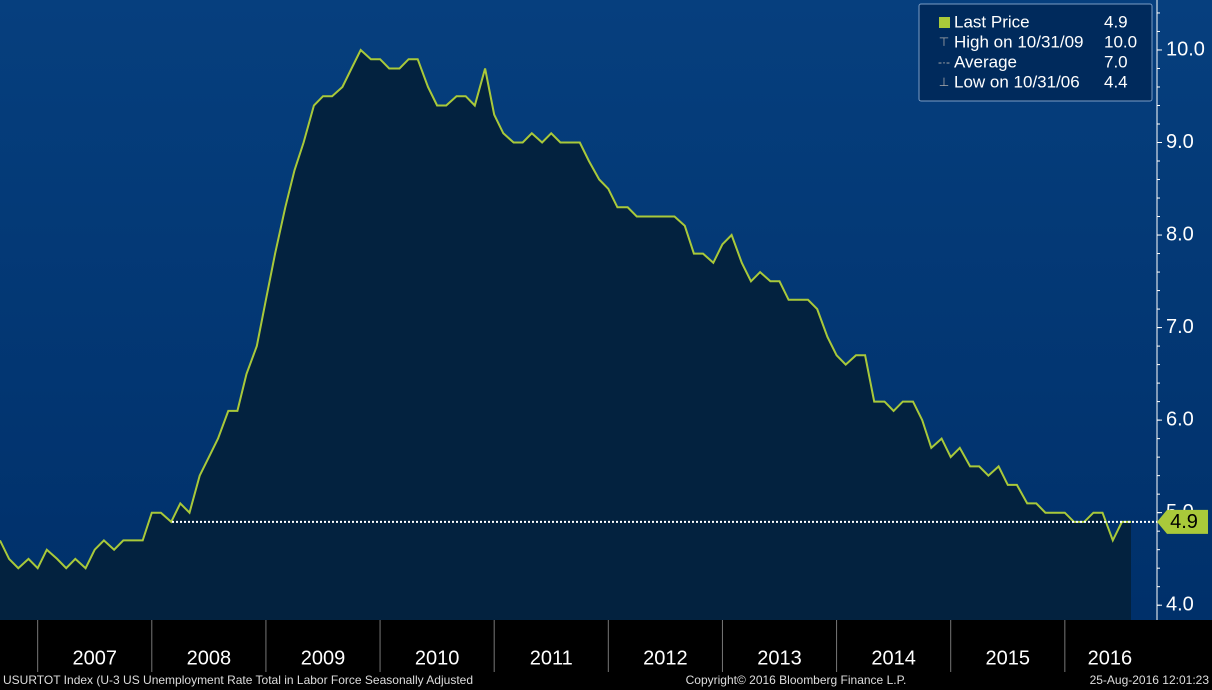 The height and width of the screenshot is (690, 1212). I want to click on legend-label: Average, so click(985, 61).